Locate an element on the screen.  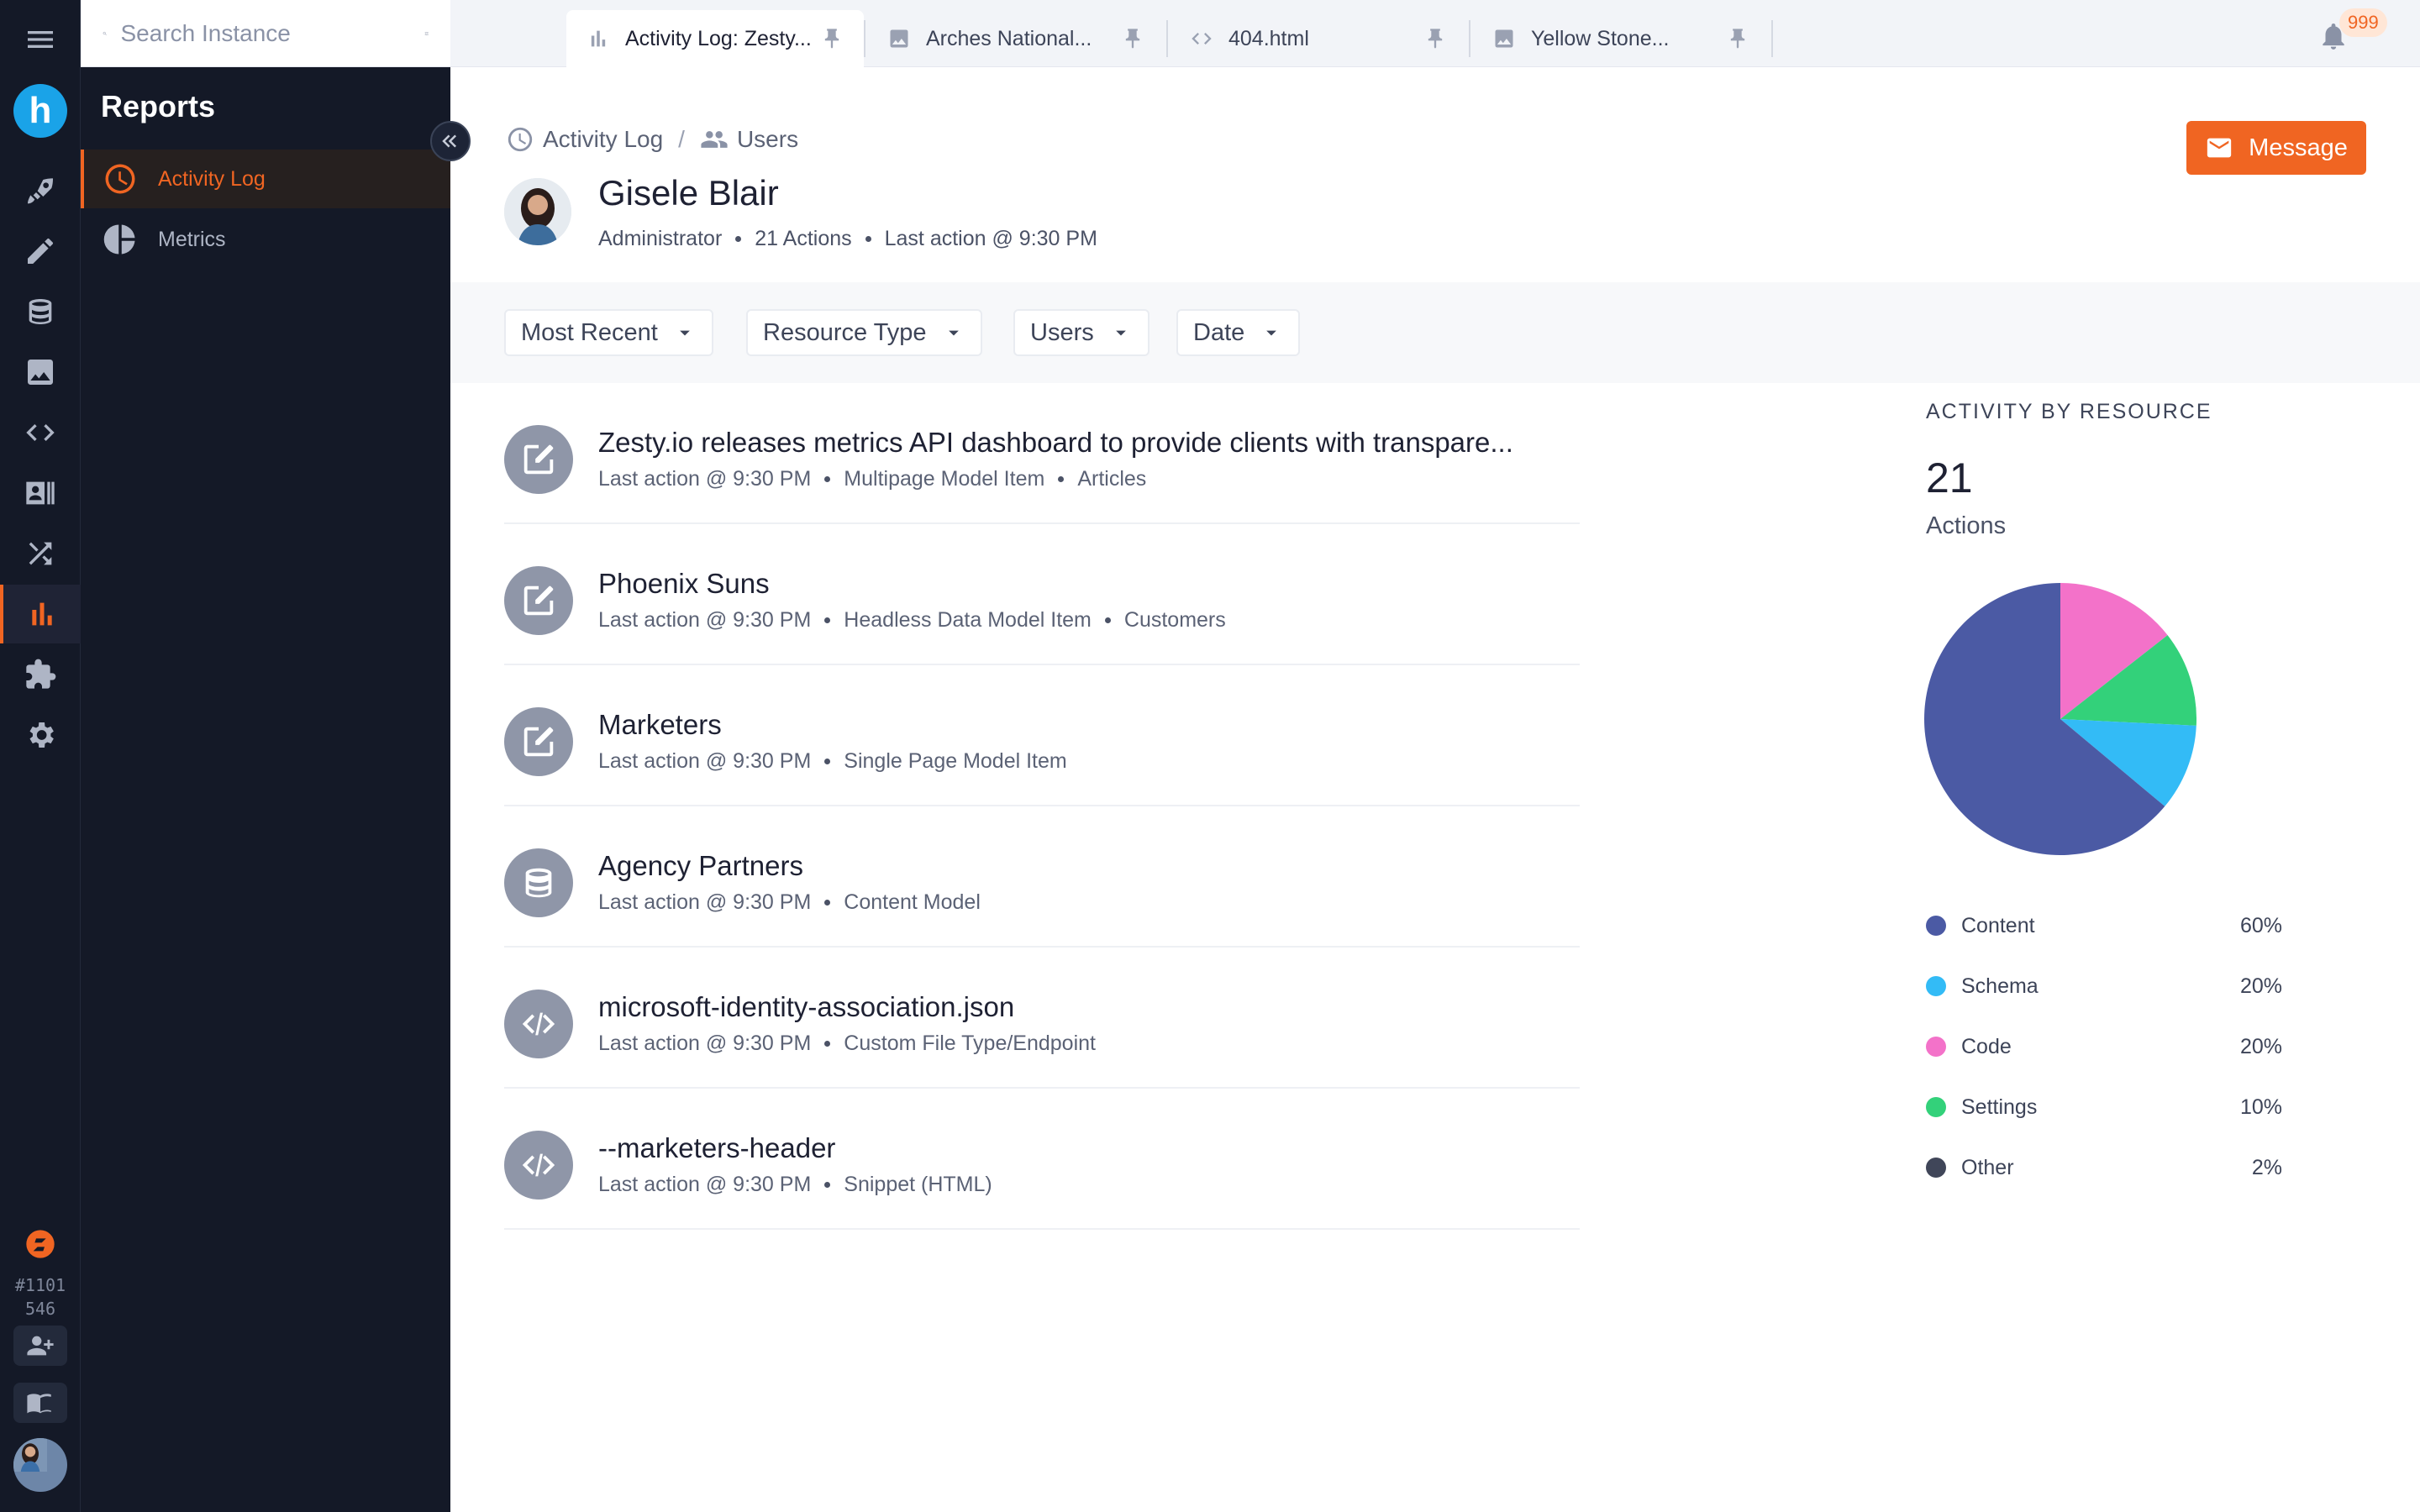
instance-search is located at coordinates (265, 33).